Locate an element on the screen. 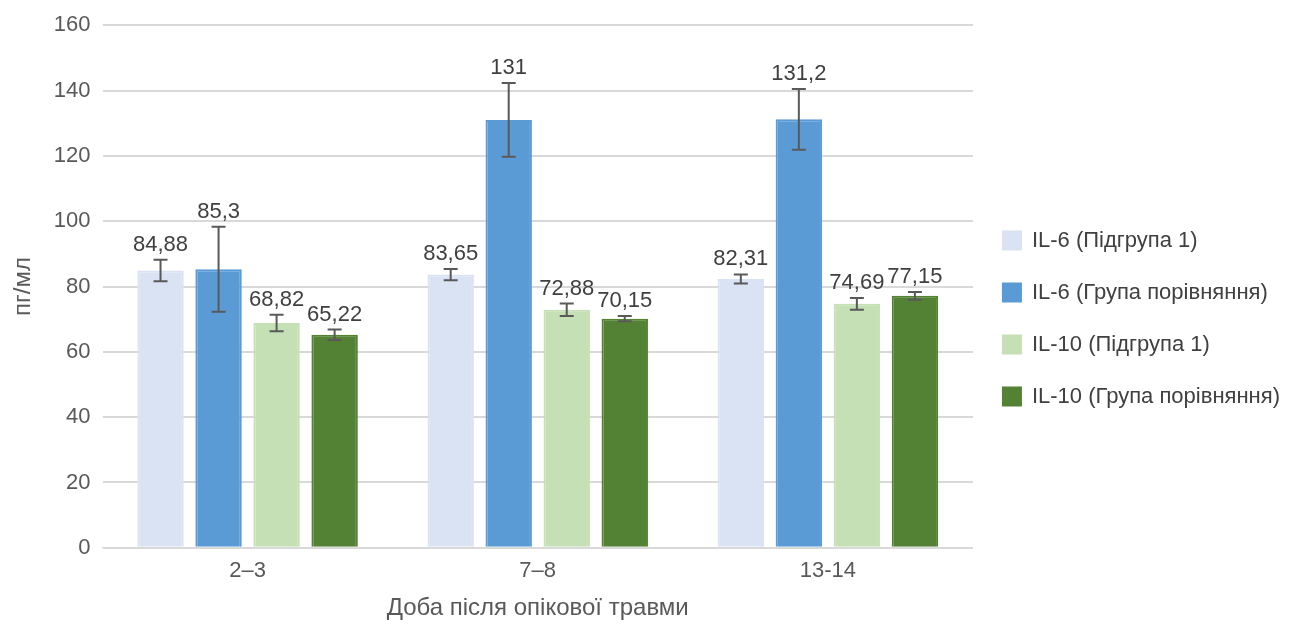 The height and width of the screenshot is (627, 1300). y-tick-label: 140 is located at coordinates (72, 89).